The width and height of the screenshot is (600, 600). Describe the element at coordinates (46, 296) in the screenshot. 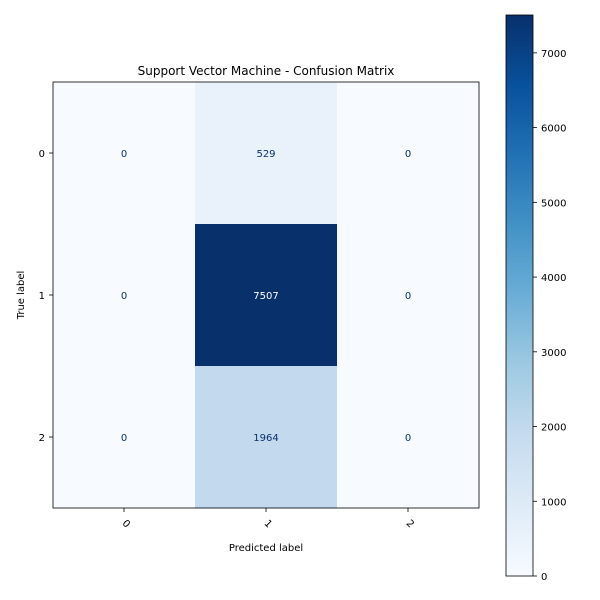

I see `y-axis-ticks: 0 1 2` at that location.